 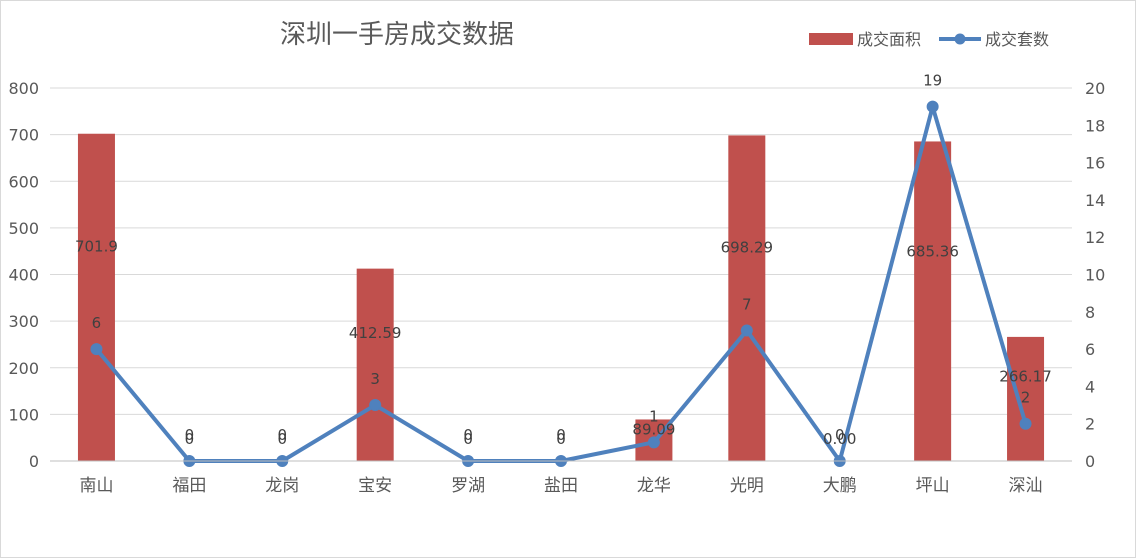 I want to click on x-category-label: 光明, so click(x=747, y=486).